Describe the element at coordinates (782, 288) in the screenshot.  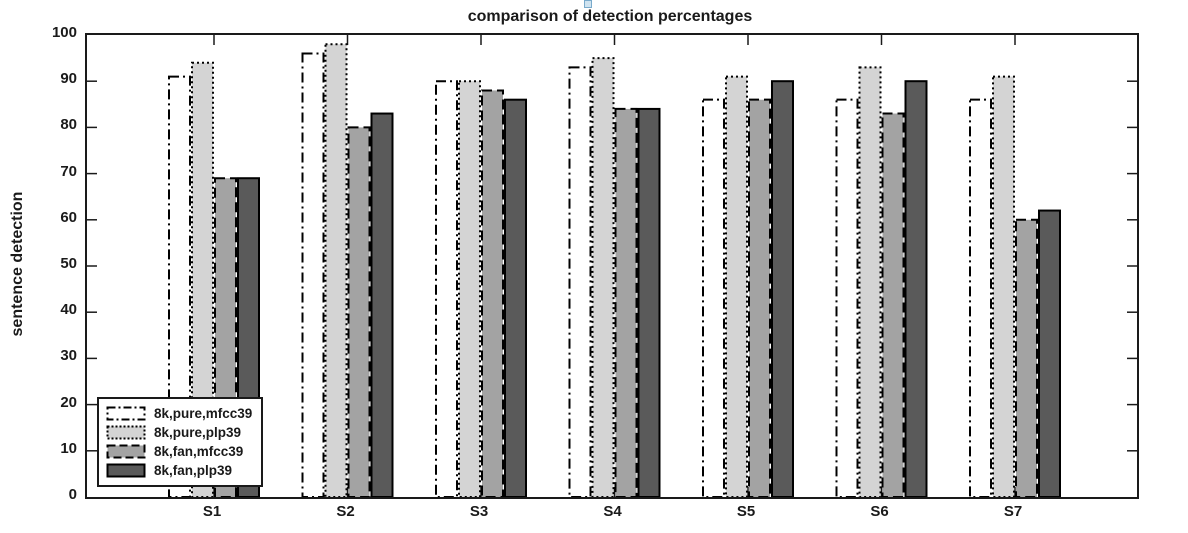
I see `bar-s5-8k,fan,plp39` at that location.